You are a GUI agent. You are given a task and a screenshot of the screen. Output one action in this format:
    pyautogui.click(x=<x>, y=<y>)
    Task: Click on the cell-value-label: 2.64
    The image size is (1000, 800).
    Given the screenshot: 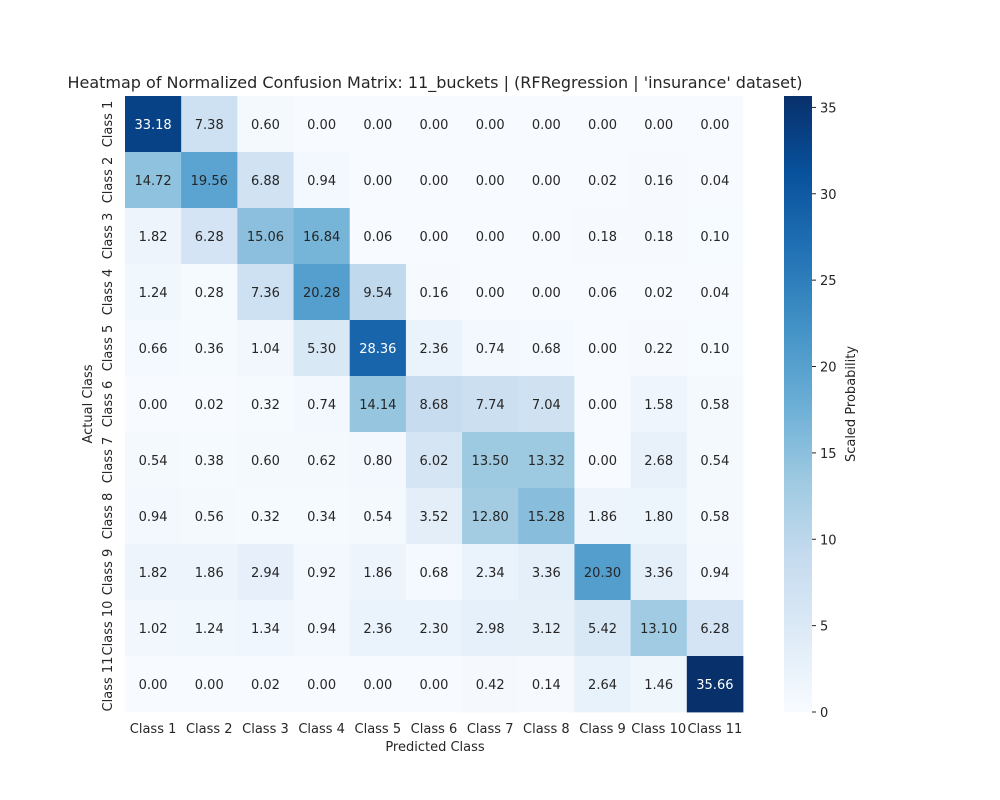 What is the action you would take?
    pyautogui.click(x=602, y=685)
    